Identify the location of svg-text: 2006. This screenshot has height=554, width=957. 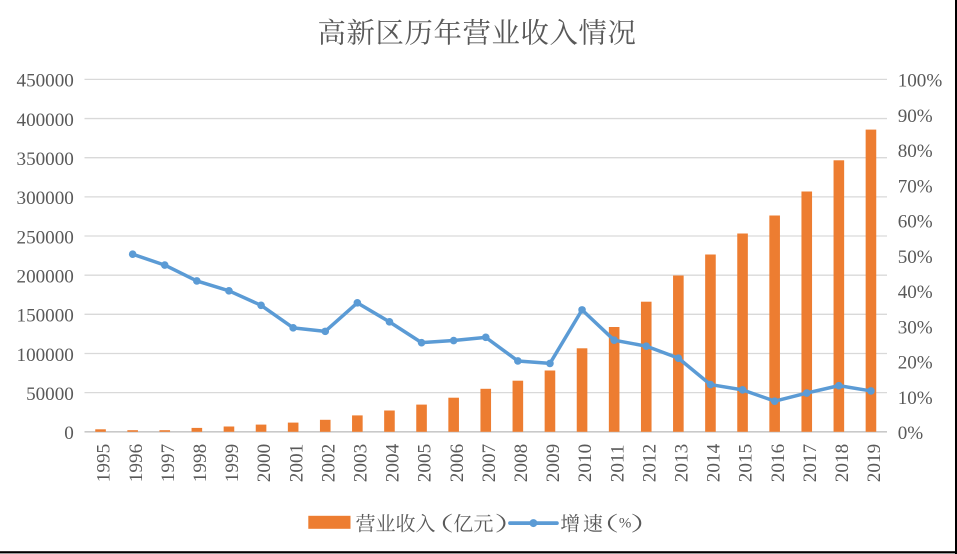
(457, 462).